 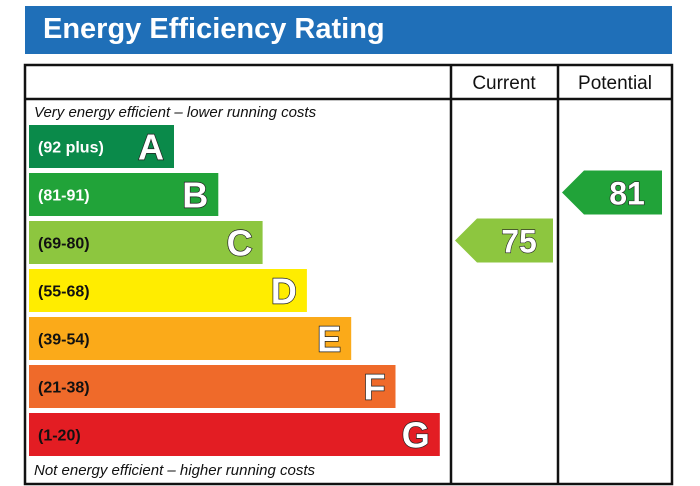 What do you see at coordinates (416, 435) in the screenshot?
I see `band-letter-g: G` at bounding box center [416, 435].